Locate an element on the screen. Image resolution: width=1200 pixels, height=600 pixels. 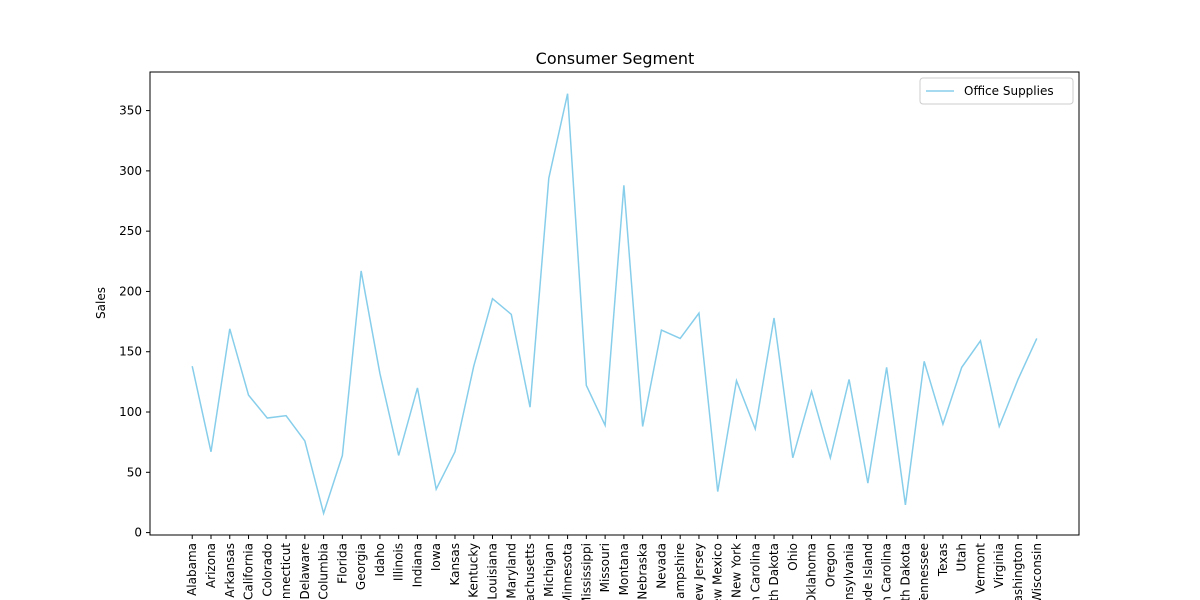
chart-title: Consumer Segment is located at coordinates (615, 58).